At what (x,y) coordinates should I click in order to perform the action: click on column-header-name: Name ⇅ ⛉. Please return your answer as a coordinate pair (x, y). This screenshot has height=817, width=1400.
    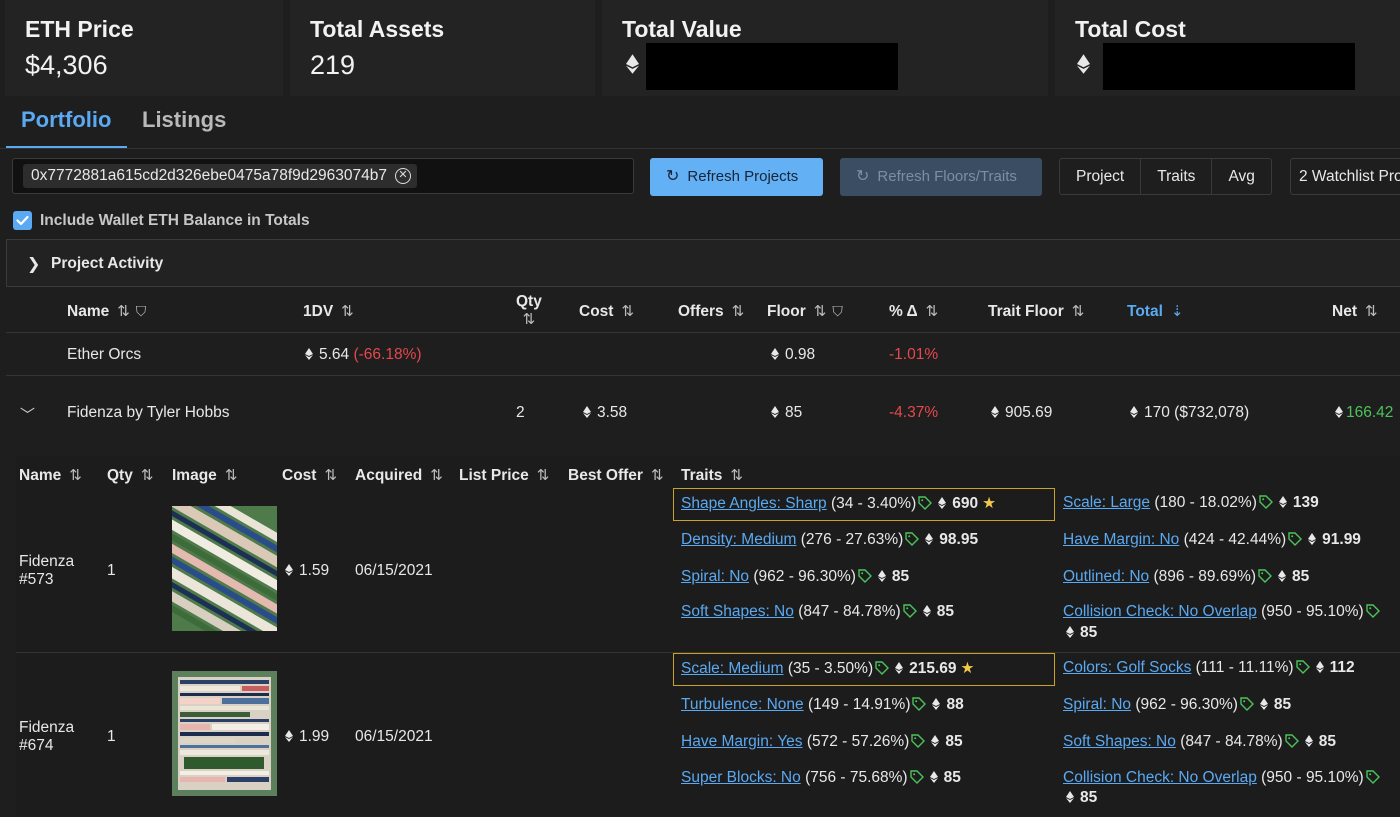
    Looking at the image, I should click on (107, 311).